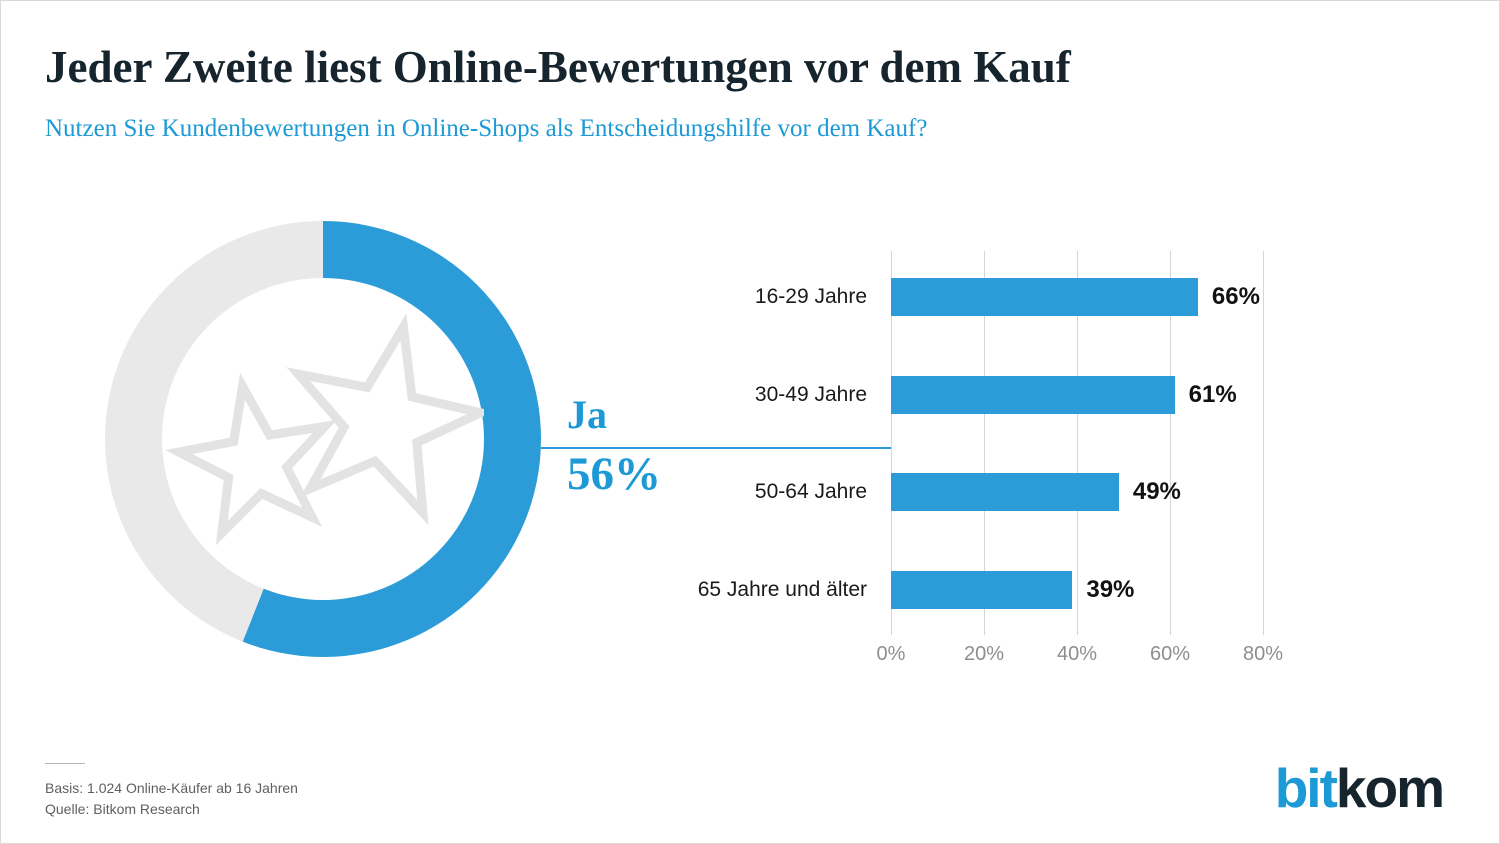 This screenshot has width=1500, height=844. Describe the element at coordinates (1170, 654) in the screenshot. I see `x-axis-tick-label: 60%` at that location.